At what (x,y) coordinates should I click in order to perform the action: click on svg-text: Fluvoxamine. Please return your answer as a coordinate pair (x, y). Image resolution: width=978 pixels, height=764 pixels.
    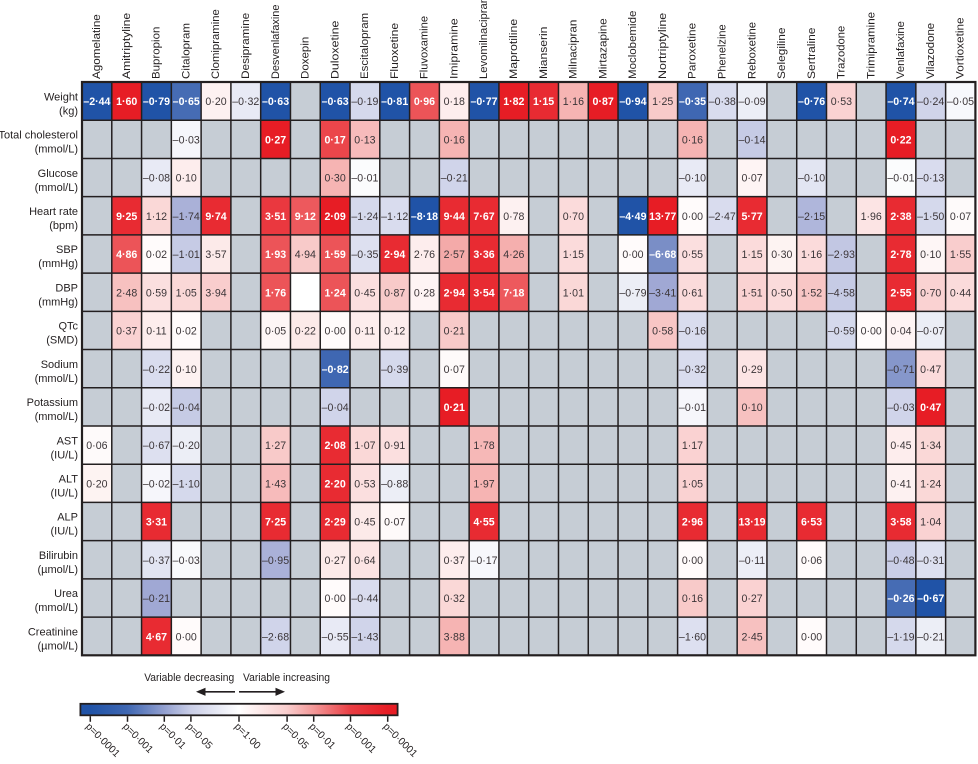
    Looking at the image, I should click on (425, 47).